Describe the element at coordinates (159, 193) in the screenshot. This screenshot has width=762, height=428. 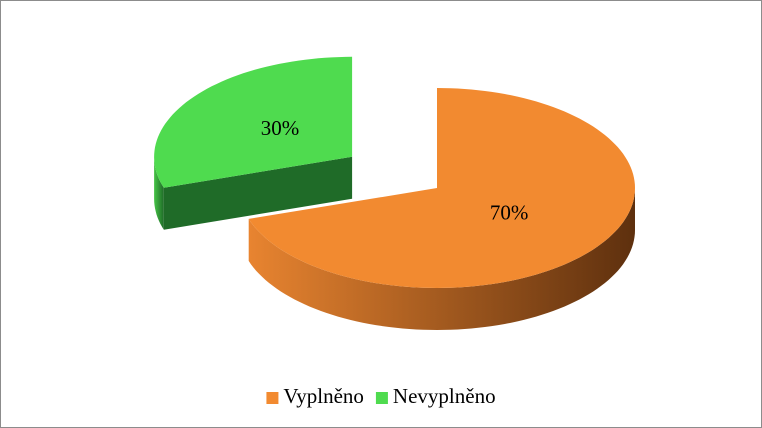
I see `pie-side` at that location.